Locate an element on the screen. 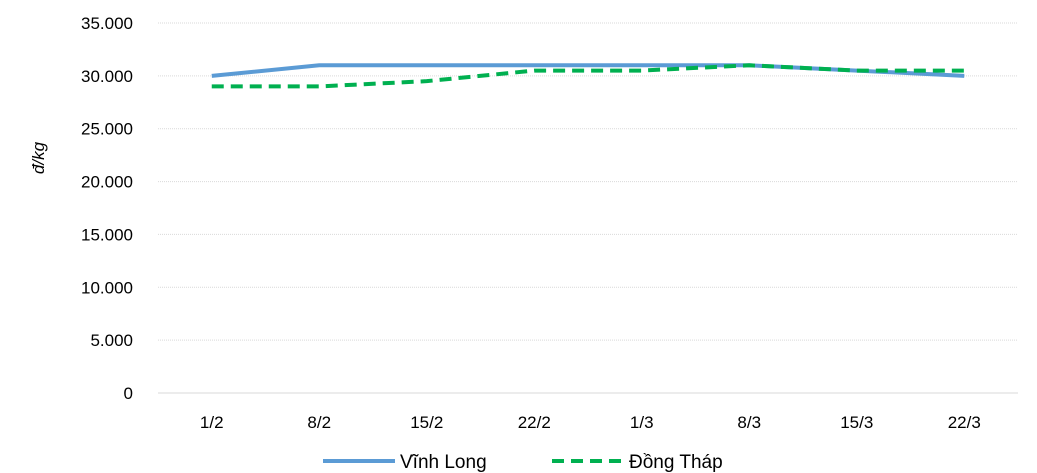 This screenshot has height=473, width=1037. x-tick-label: 15/2 is located at coordinates (426, 422).